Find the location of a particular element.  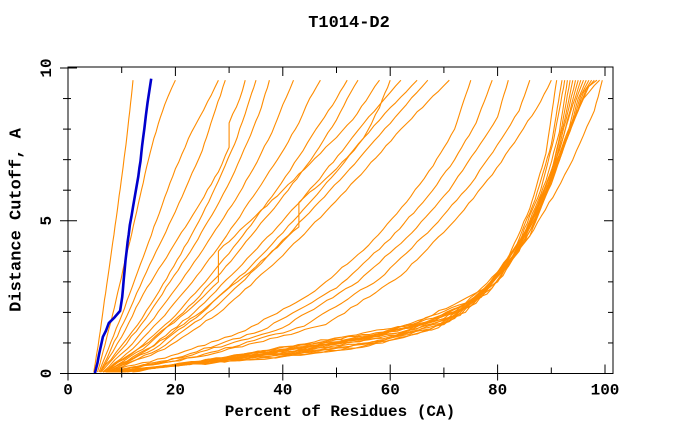

x-axis-title: Percent of Residues (CA) is located at coordinates (340, 412).